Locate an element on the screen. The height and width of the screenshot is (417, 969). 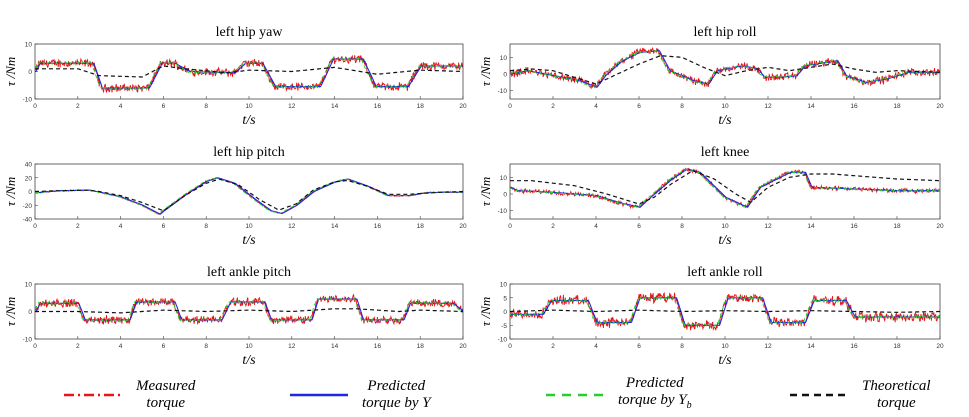
legend-predicted-yb-line2: torque by Yb is located at coordinates (655, 403).